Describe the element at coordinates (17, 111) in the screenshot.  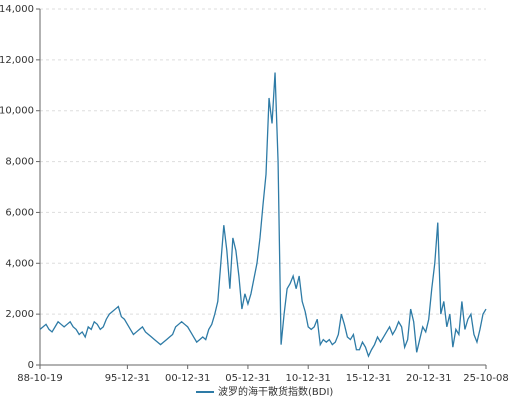
I see `y-tick-label: 10,000` at that location.